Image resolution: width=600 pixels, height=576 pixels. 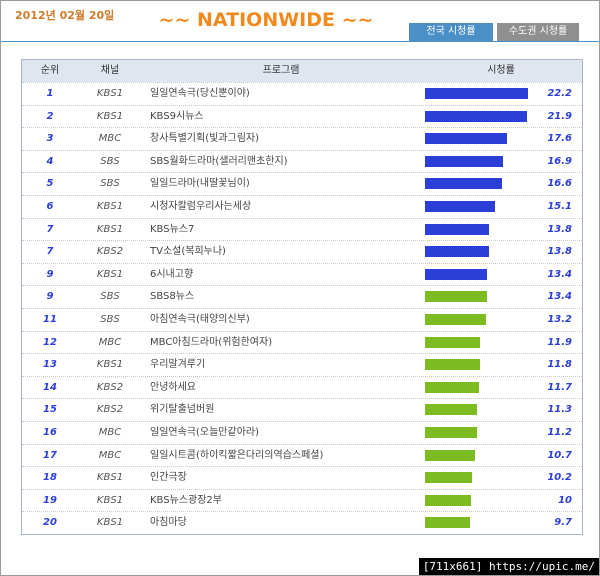 What do you see at coordinates (182, 410) in the screenshot?
I see `program: 위기탈출넘버원` at bounding box center [182, 410].